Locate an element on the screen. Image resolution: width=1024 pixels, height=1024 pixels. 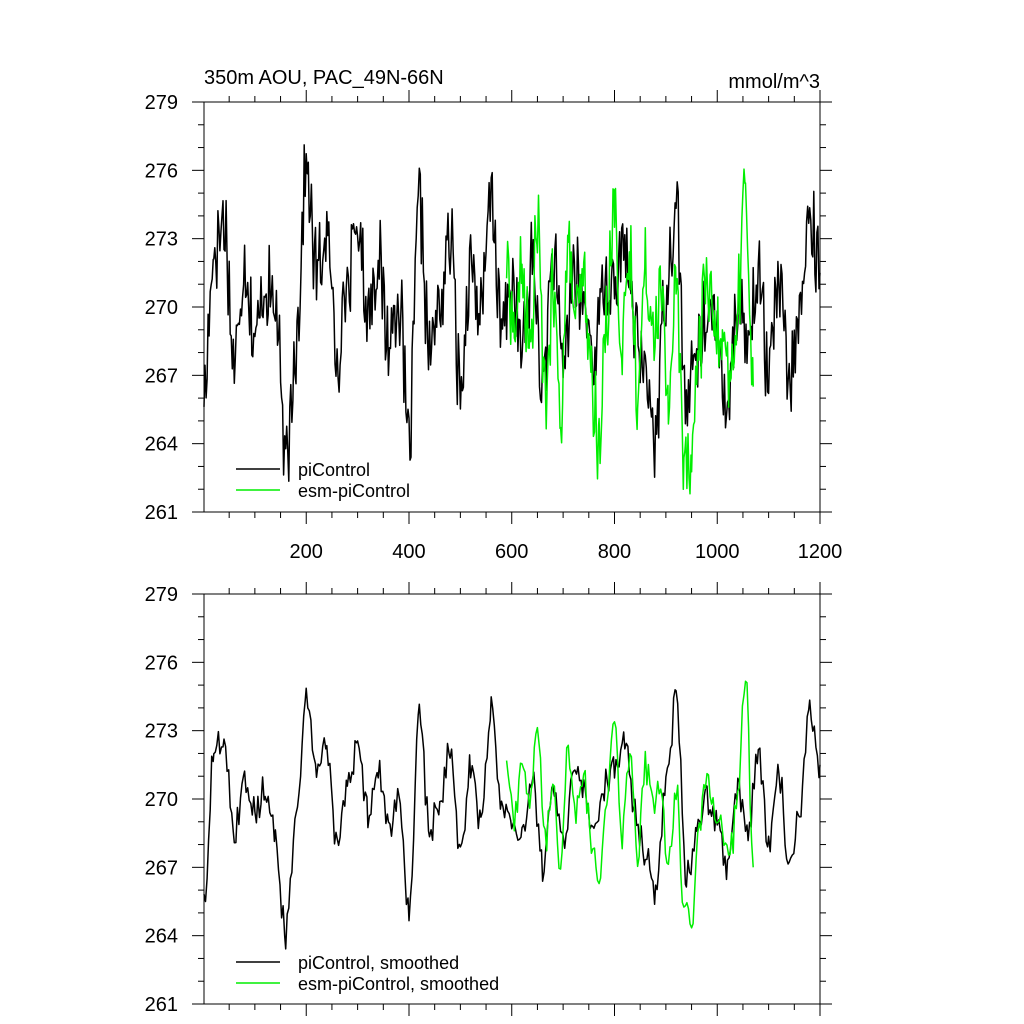
x-tick-label: 400 is located at coordinates (408, 552).